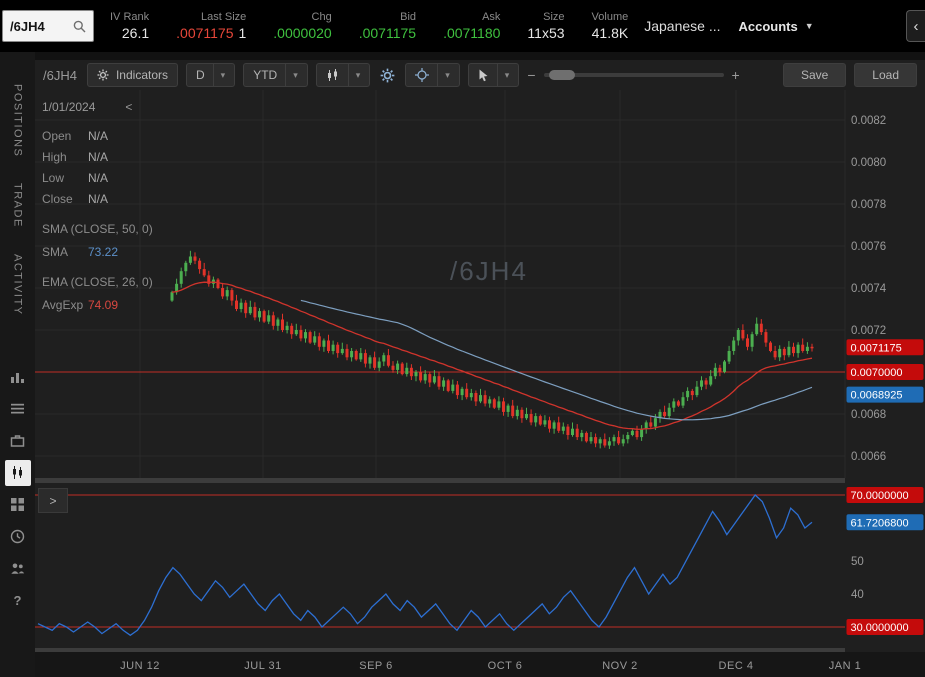  What do you see at coordinates (491, 17) in the screenshot?
I see `stat-label: Ask` at bounding box center [491, 17].